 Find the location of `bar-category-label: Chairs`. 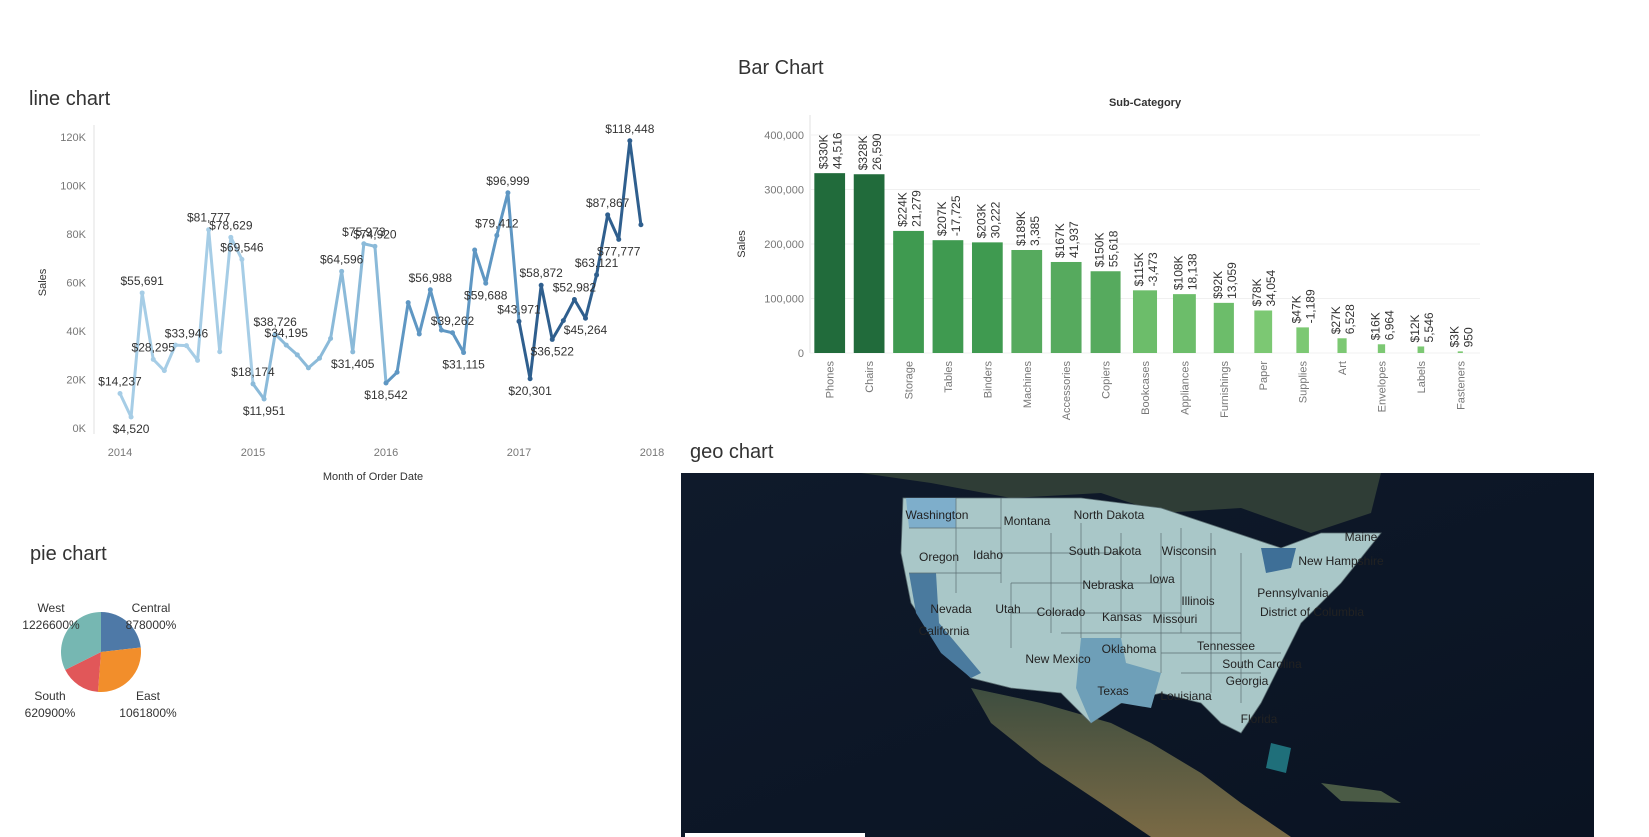

bar-category-label: Chairs is located at coordinates (870, 377).